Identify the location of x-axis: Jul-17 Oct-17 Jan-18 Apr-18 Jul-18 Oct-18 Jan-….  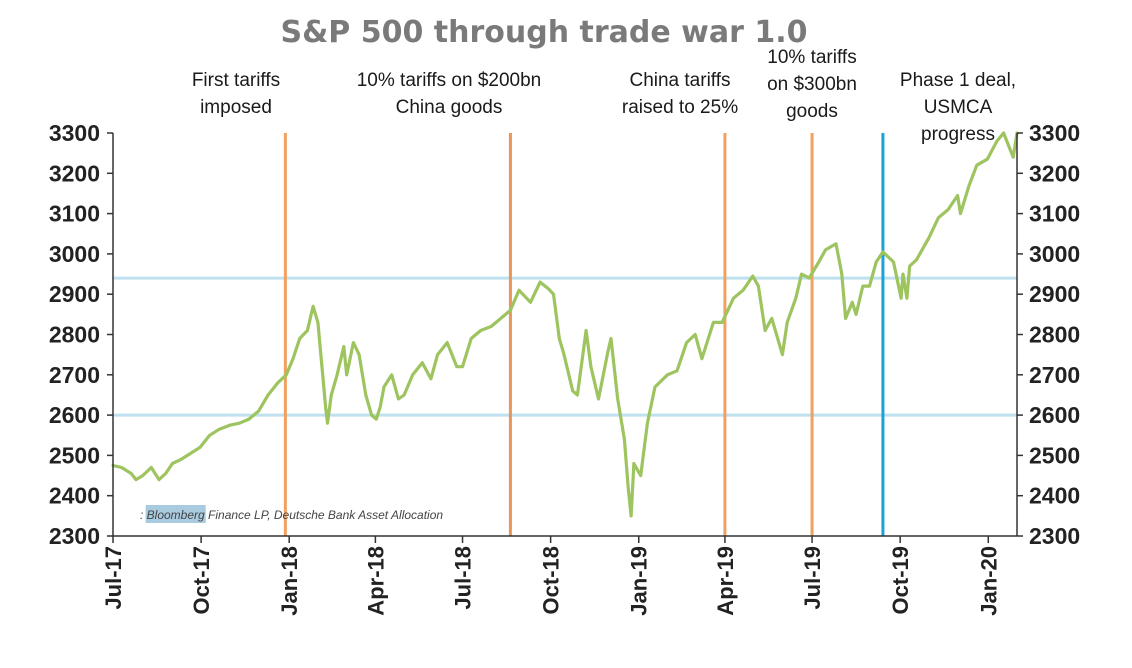
(551, 576).